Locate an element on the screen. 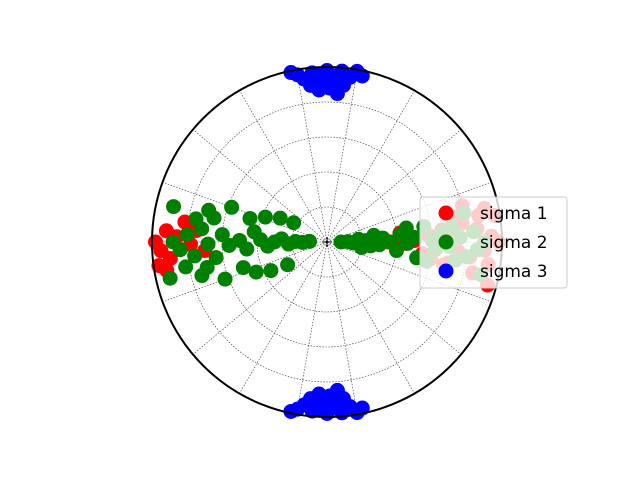 The image size is (640, 480). legend-label-sigma-3: sigma 3 is located at coordinates (514, 272).